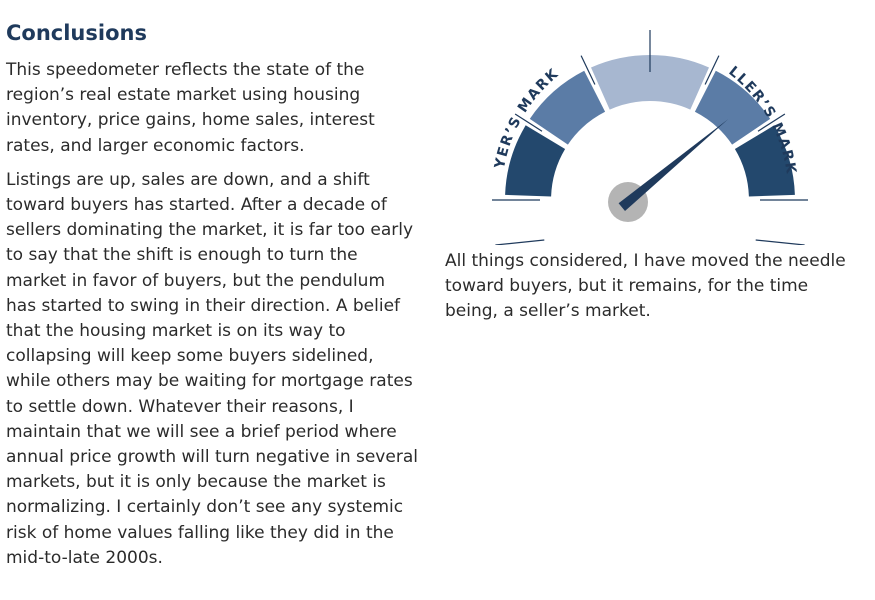 Image resolution: width=875 pixels, height=600 pixels. What do you see at coordinates (535, 161) in the screenshot?
I see `gauge-segment-buyers-strong` at bounding box center [535, 161].